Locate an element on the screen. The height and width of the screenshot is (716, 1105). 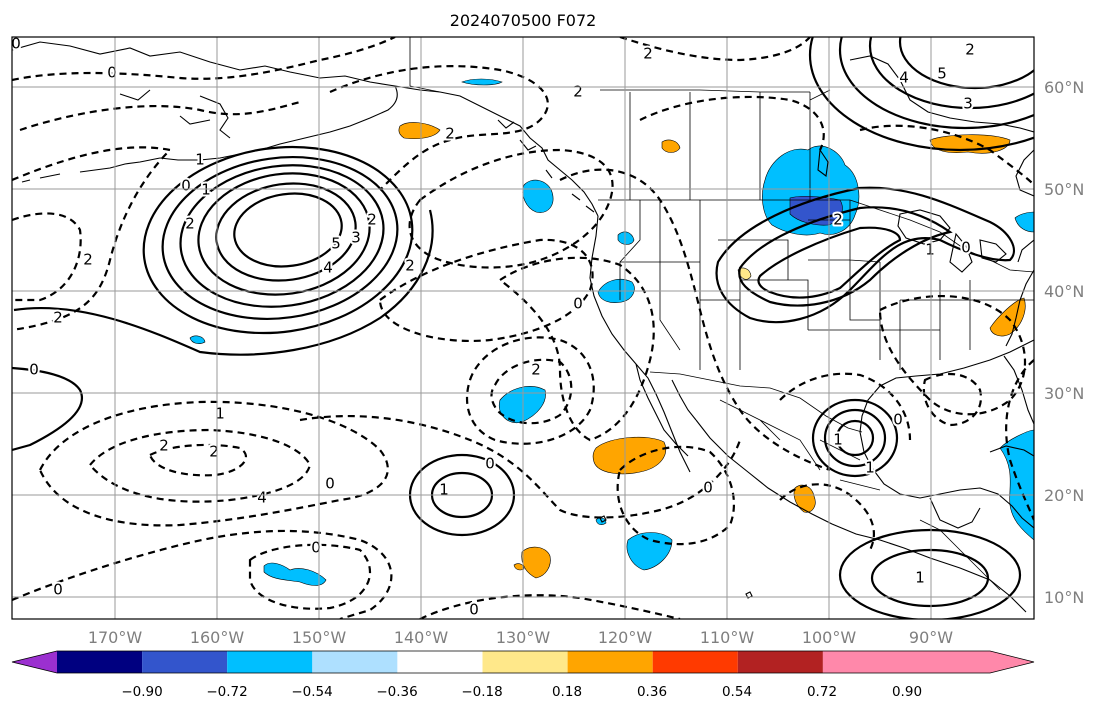
coastline-baja is located at coordinates (666, 410).